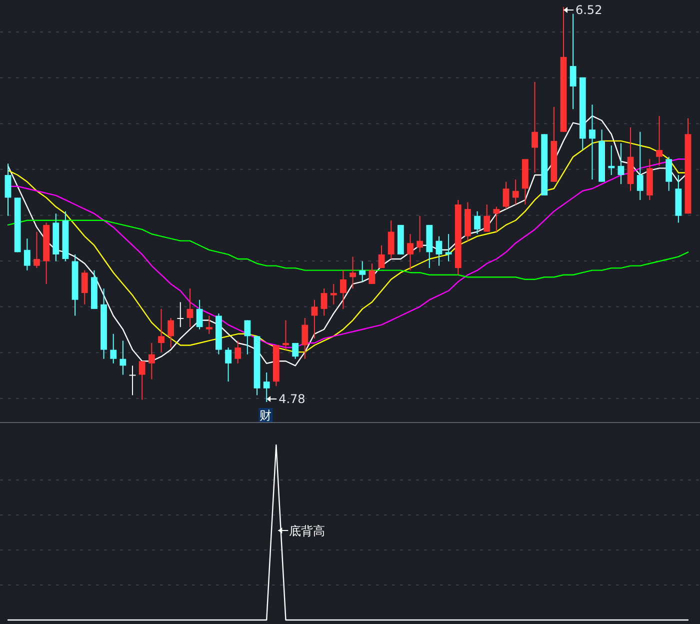 The image size is (700, 624). Describe the element at coordinates (307, 531) in the screenshot. I see `annotation: 底背高` at that location.